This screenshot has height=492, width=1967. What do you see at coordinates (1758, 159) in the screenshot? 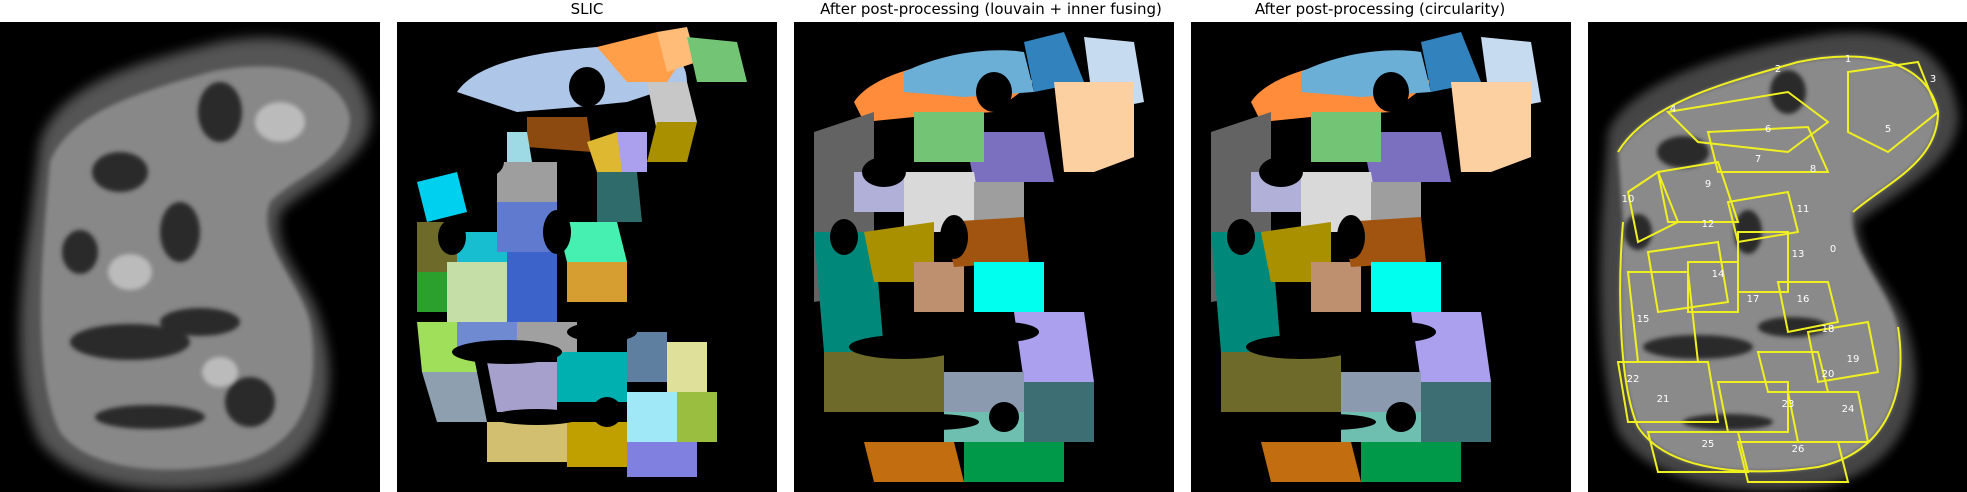
I see `segment-label: 7` at bounding box center [1758, 159].